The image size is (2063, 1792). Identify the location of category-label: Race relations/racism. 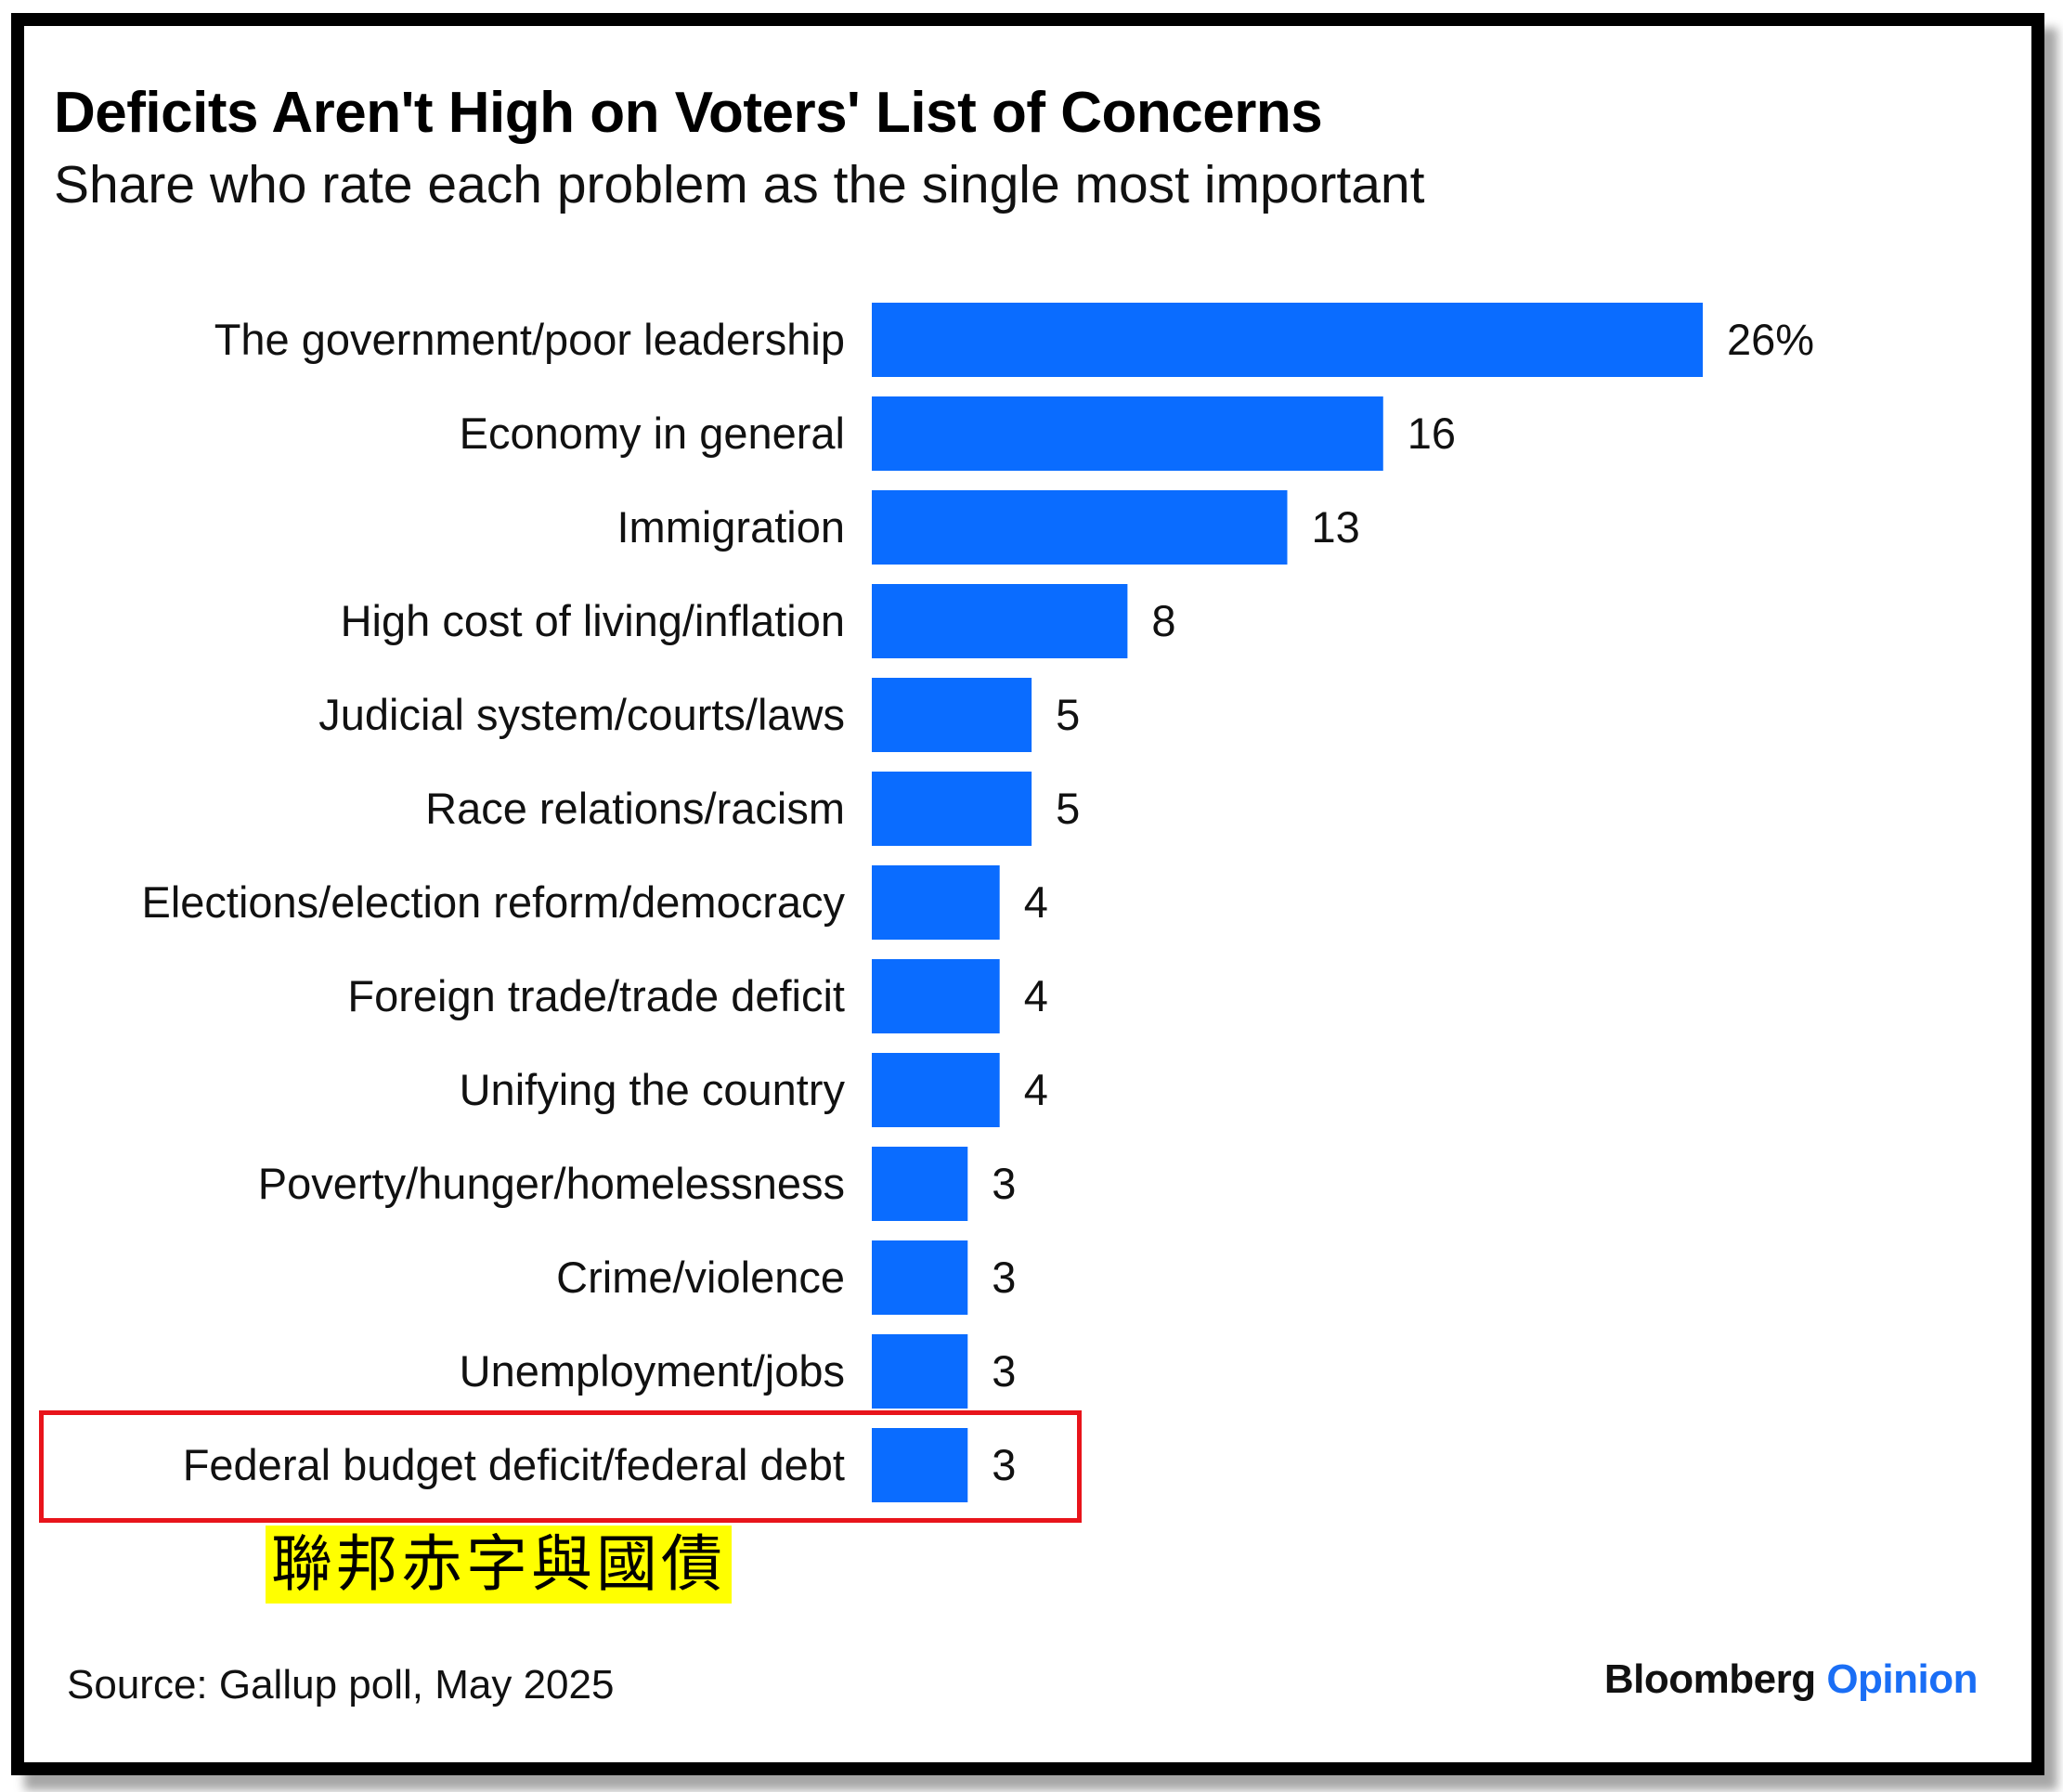
(635, 808).